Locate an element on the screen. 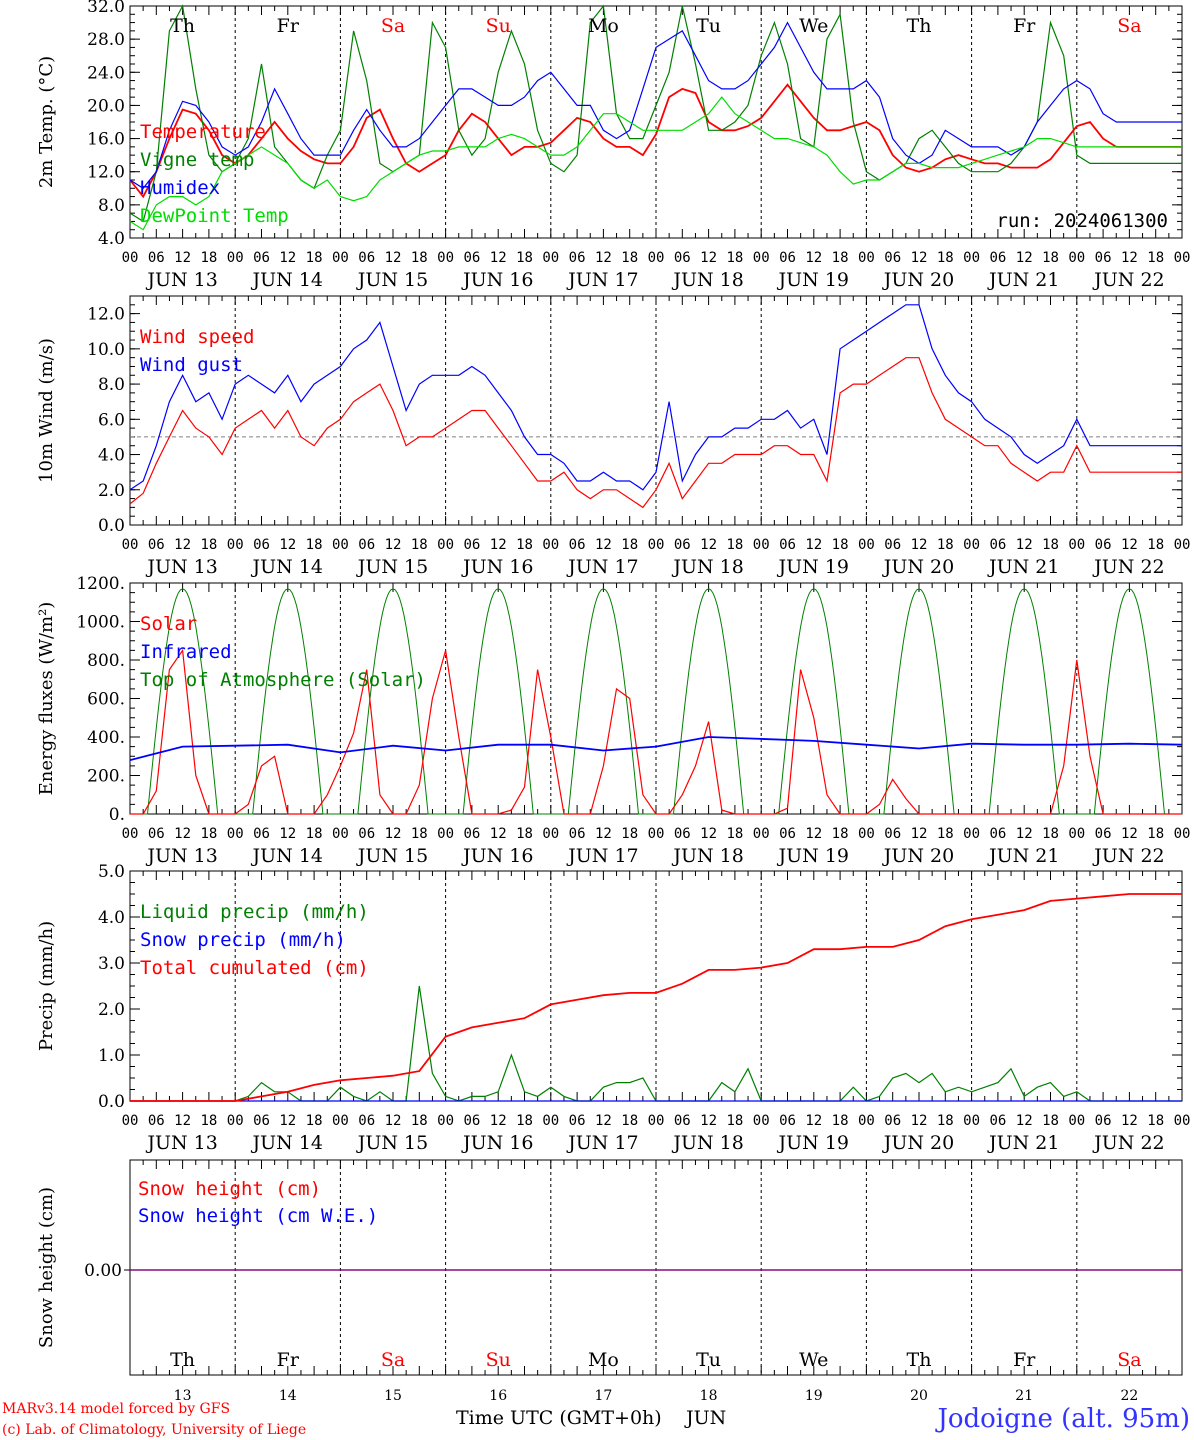 The image size is (1194, 1440). y-axis-label: Energy fluxes (W/m²) is located at coordinates (46, 699).